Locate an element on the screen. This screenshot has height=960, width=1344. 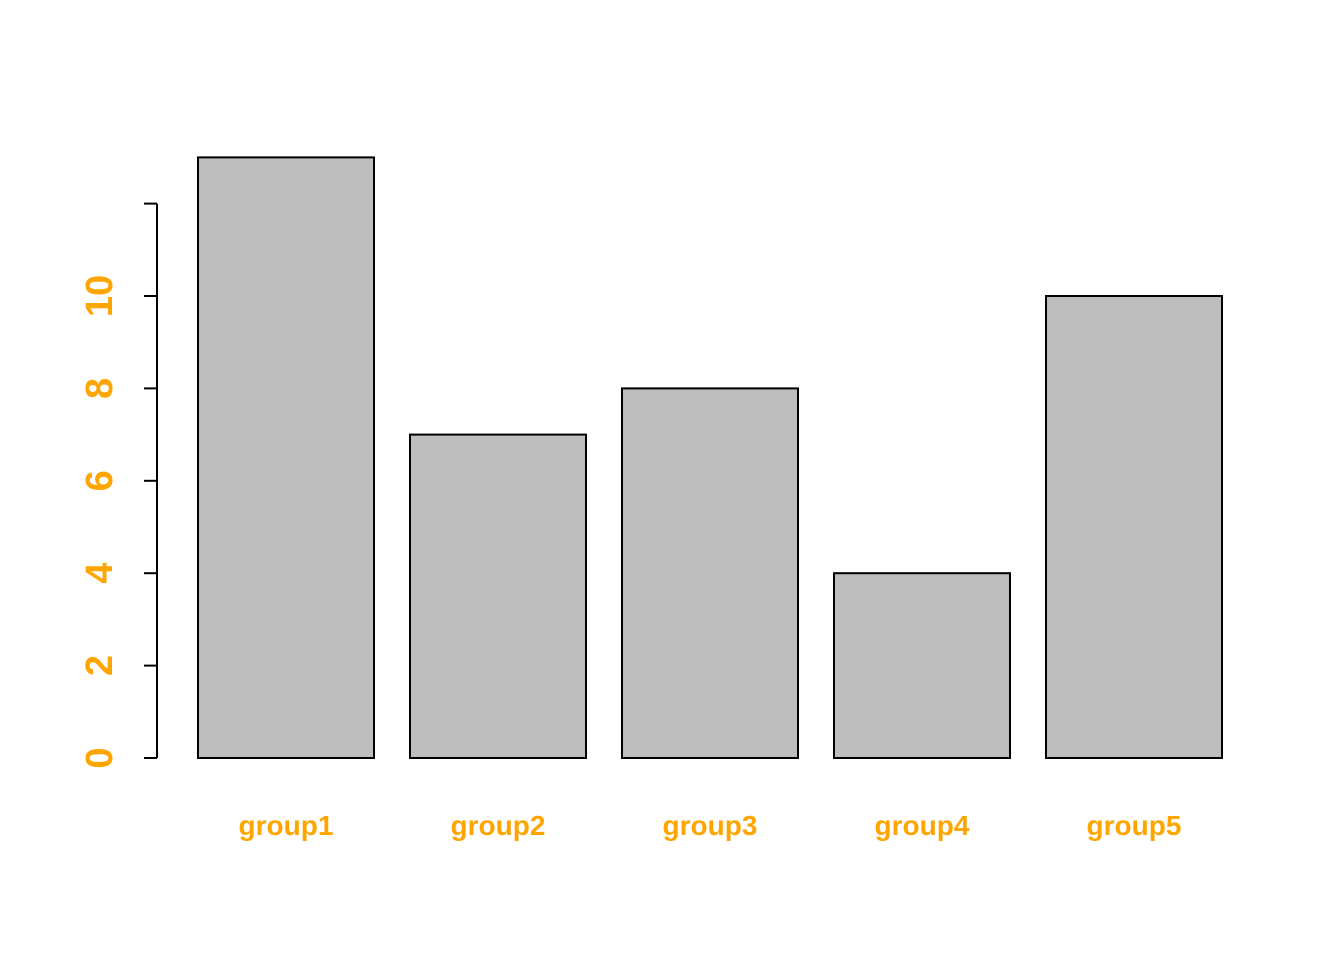
bar-group3 is located at coordinates (710, 573).